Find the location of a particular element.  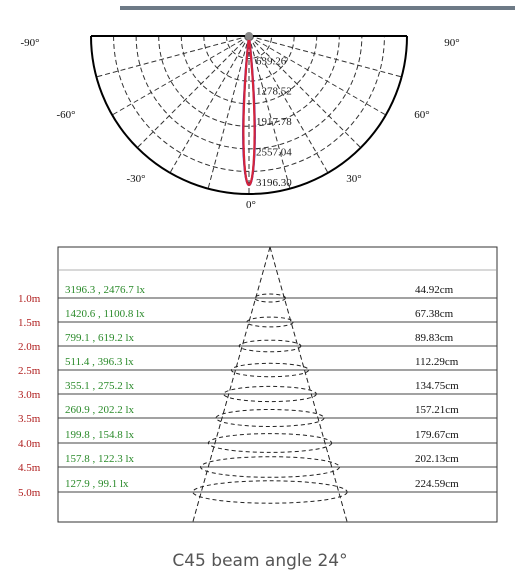

distance-label: 3.0m is located at coordinates (29, 395).